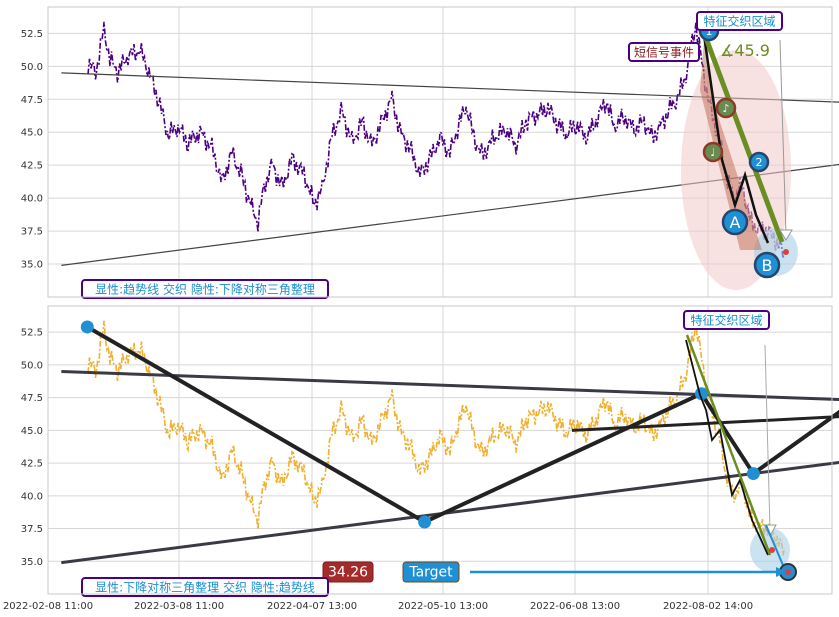 This screenshot has height=617, width=839. I want to click on x-tick-label: 2022-03-08 11:00, so click(179, 606).